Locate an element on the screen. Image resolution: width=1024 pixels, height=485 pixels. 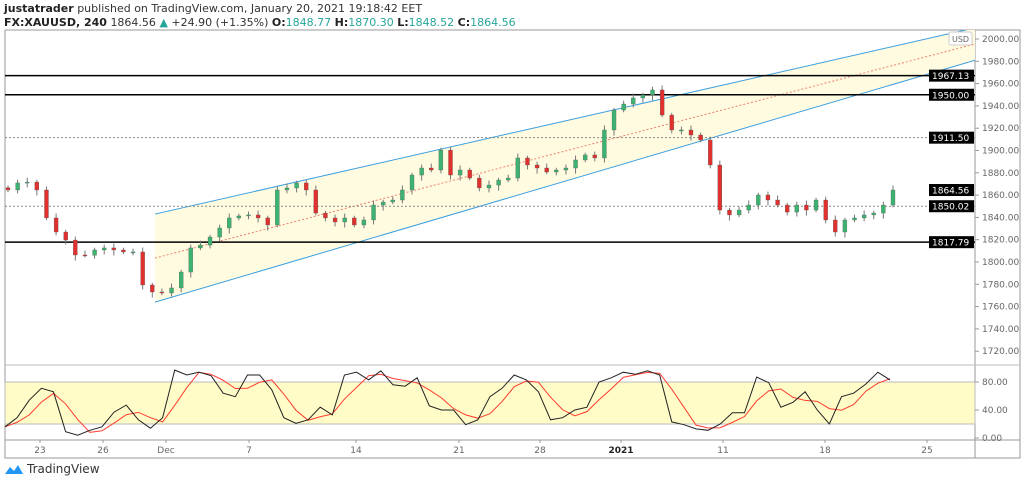
low-label: L: is located at coordinates (403, 22).